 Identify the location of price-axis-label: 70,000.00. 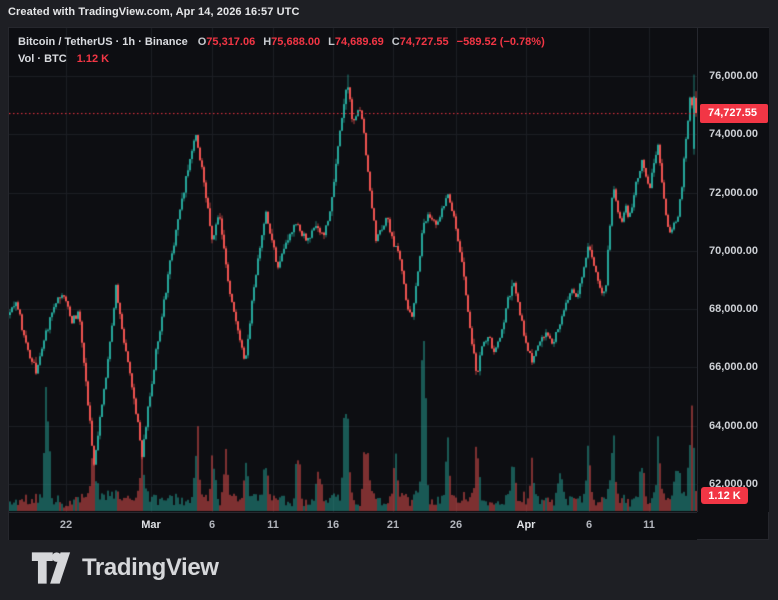
(733, 250).